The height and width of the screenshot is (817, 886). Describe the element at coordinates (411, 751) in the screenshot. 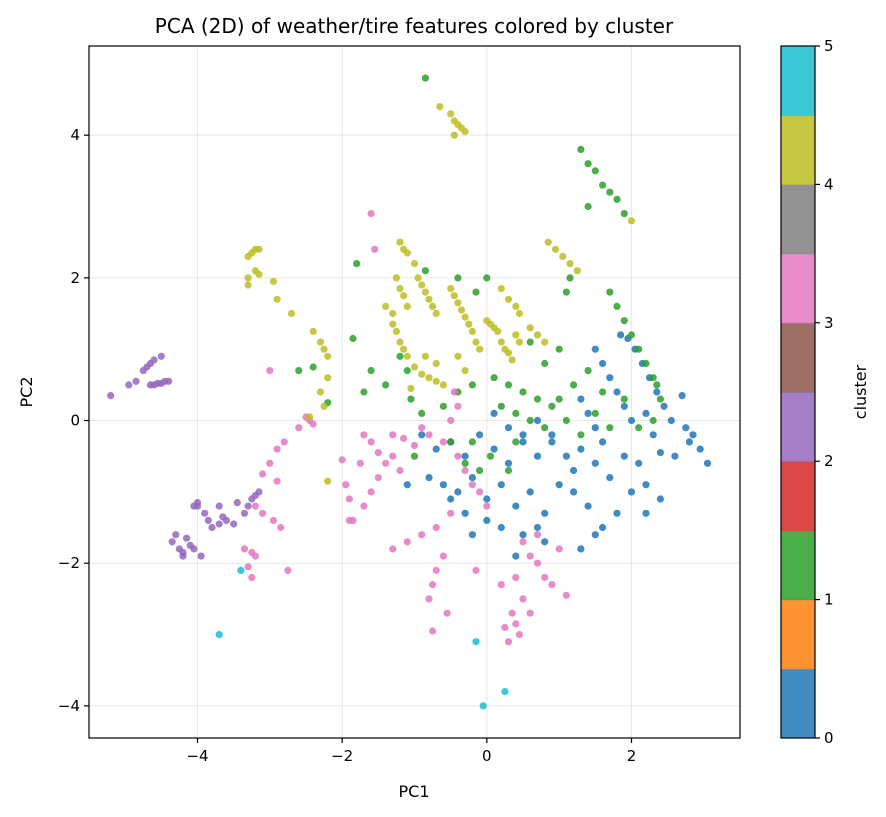

I see `x-axis-ticks: −4 −2 0 2` at that location.